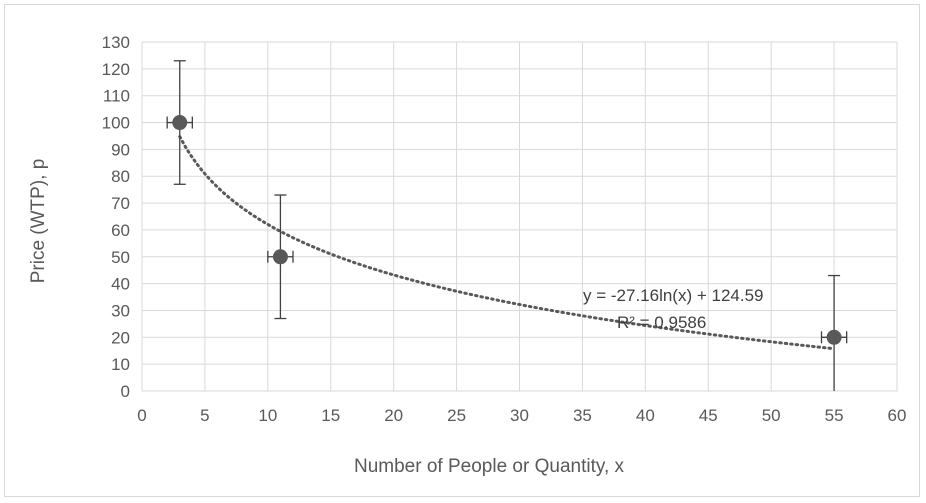 This screenshot has width=926, height=503. Describe the element at coordinates (489, 466) in the screenshot. I see `x-axis-title: Number of People or Quantity, x` at that location.